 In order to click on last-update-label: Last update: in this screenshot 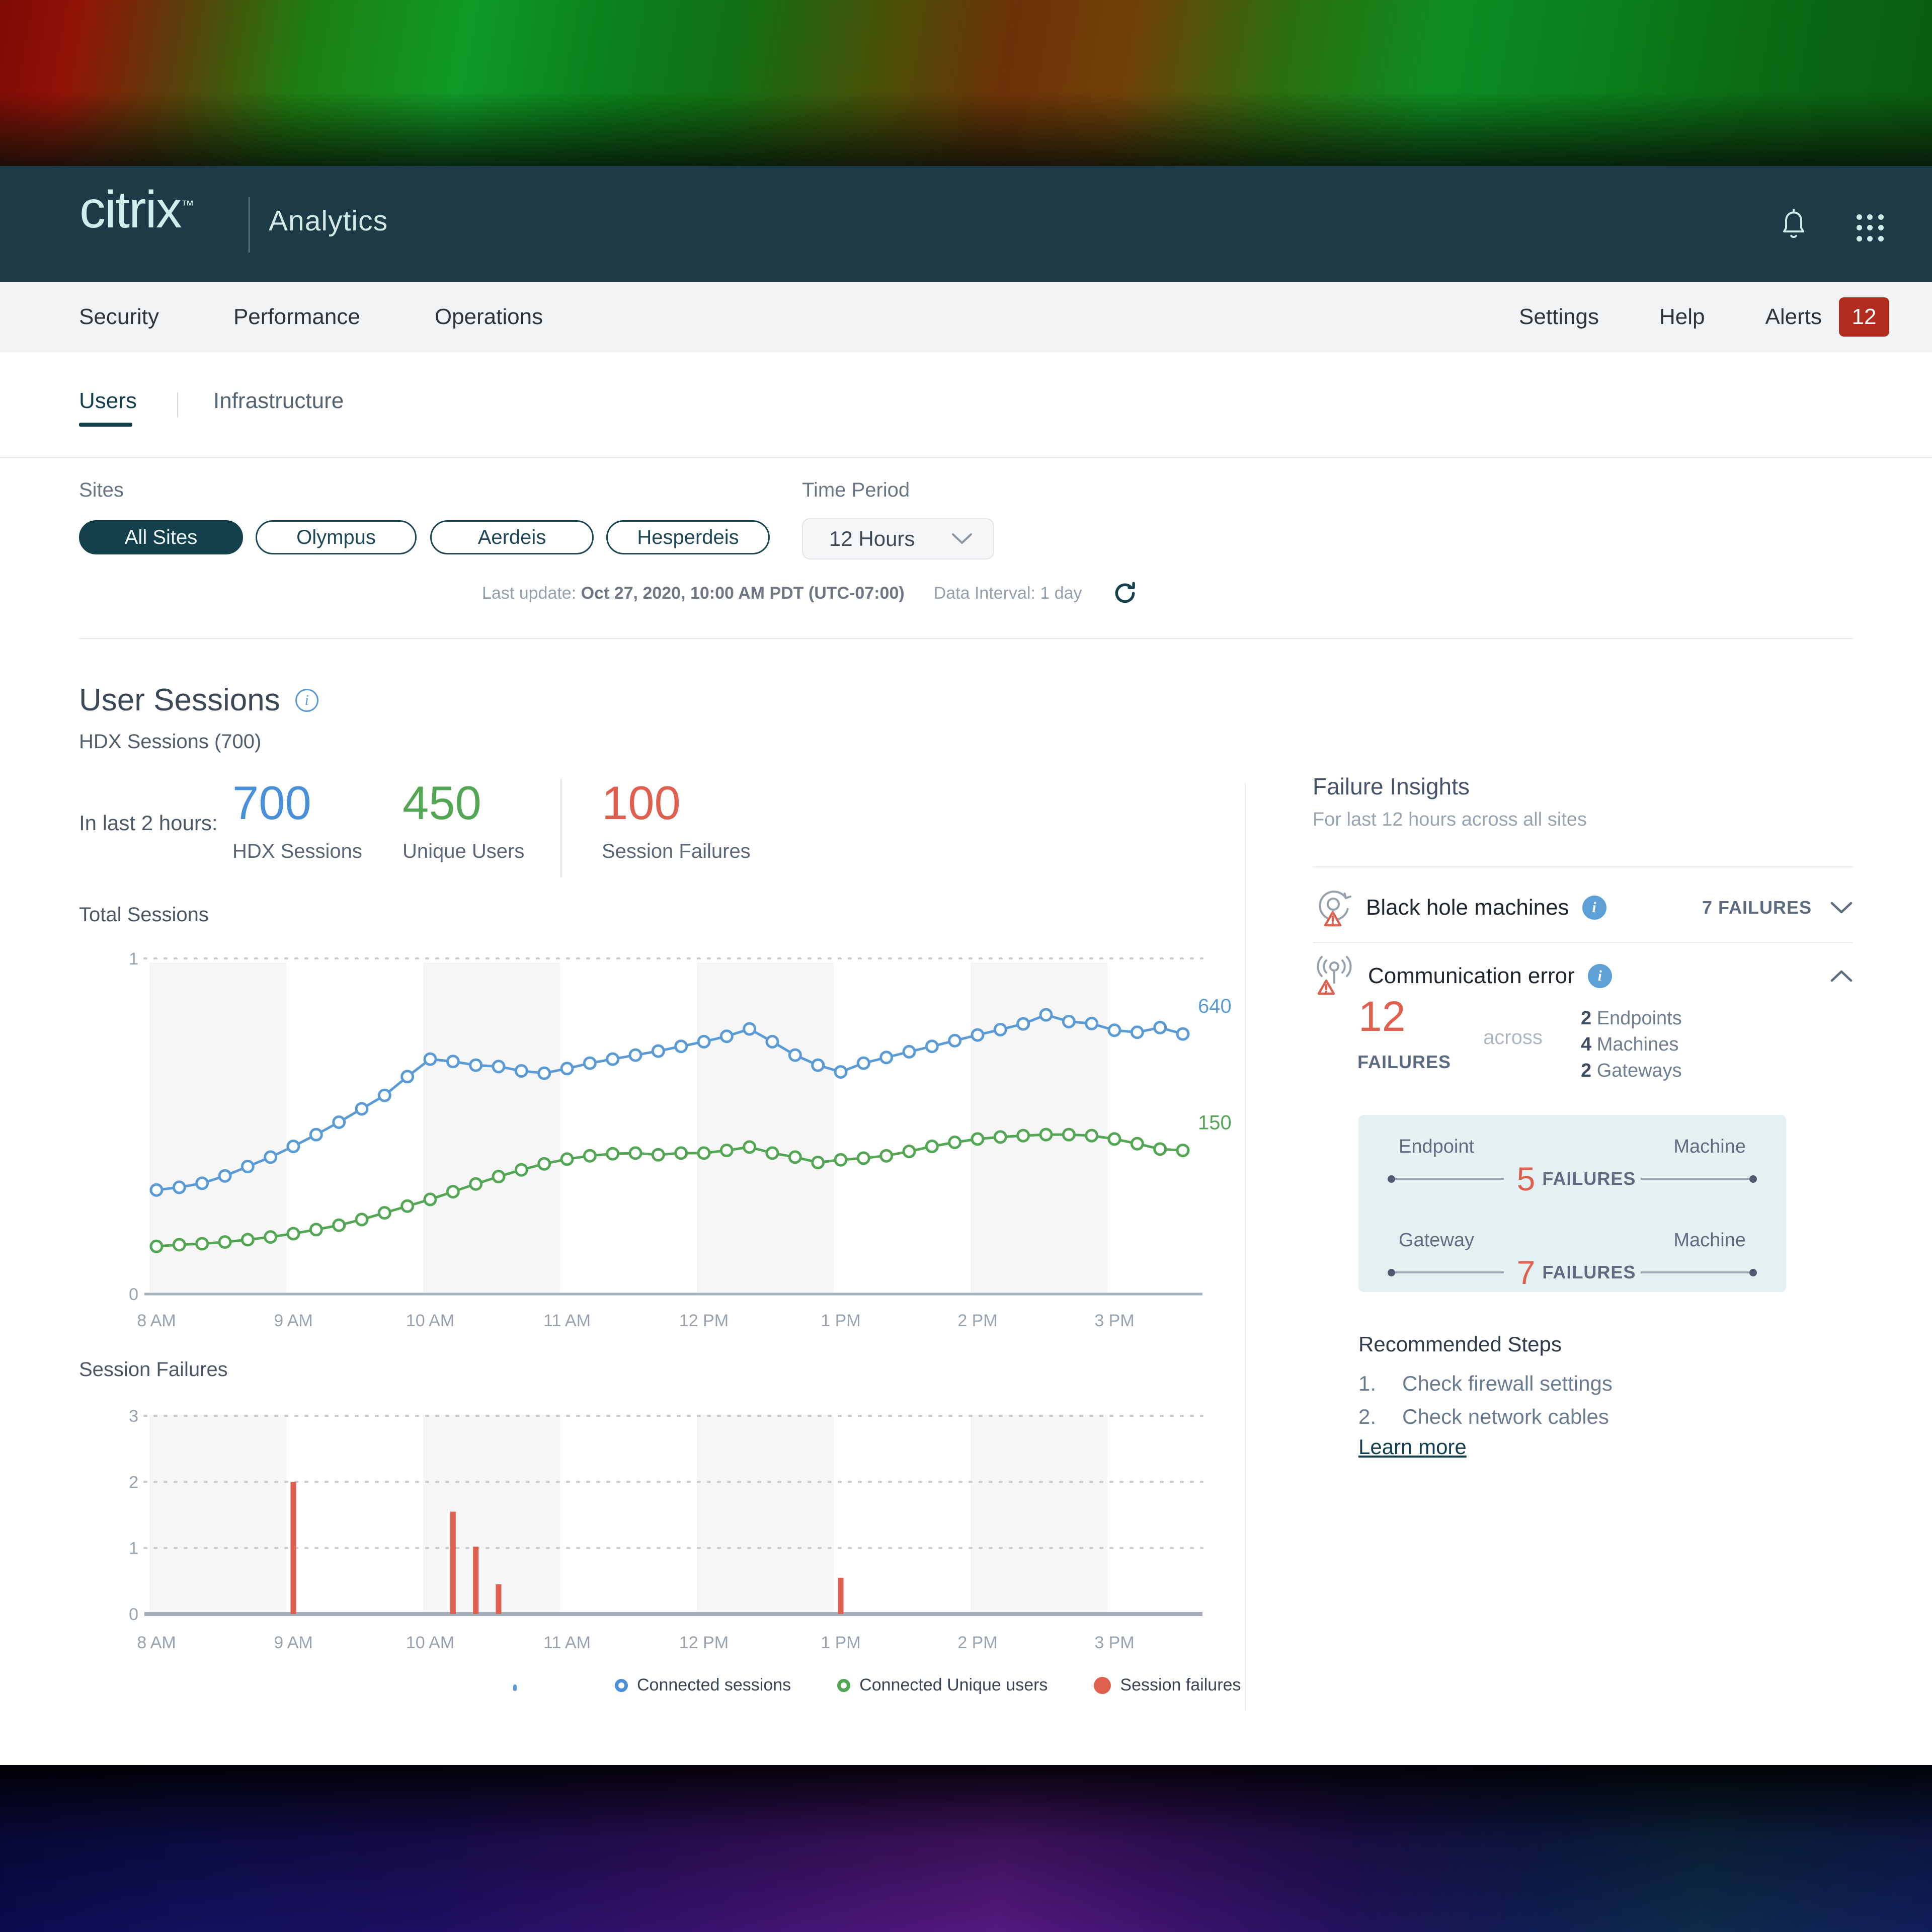, I will do `click(529, 593)`.